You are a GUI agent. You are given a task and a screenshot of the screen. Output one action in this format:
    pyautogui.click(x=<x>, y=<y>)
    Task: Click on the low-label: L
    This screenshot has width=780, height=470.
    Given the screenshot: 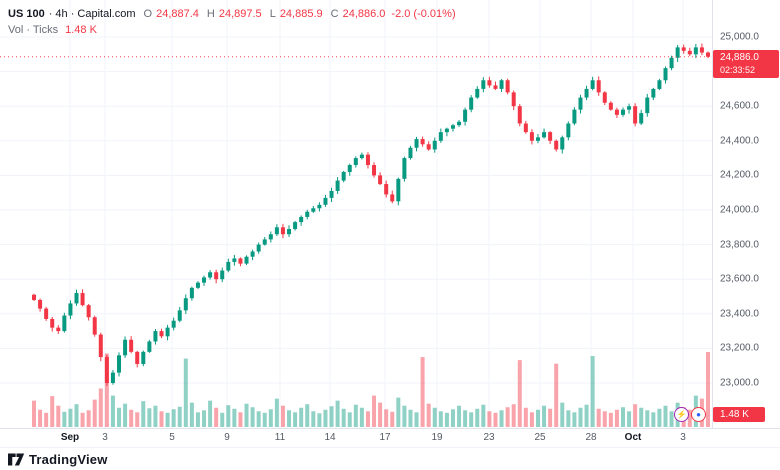 What is the action you would take?
    pyautogui.click(x=272, y=14)
    